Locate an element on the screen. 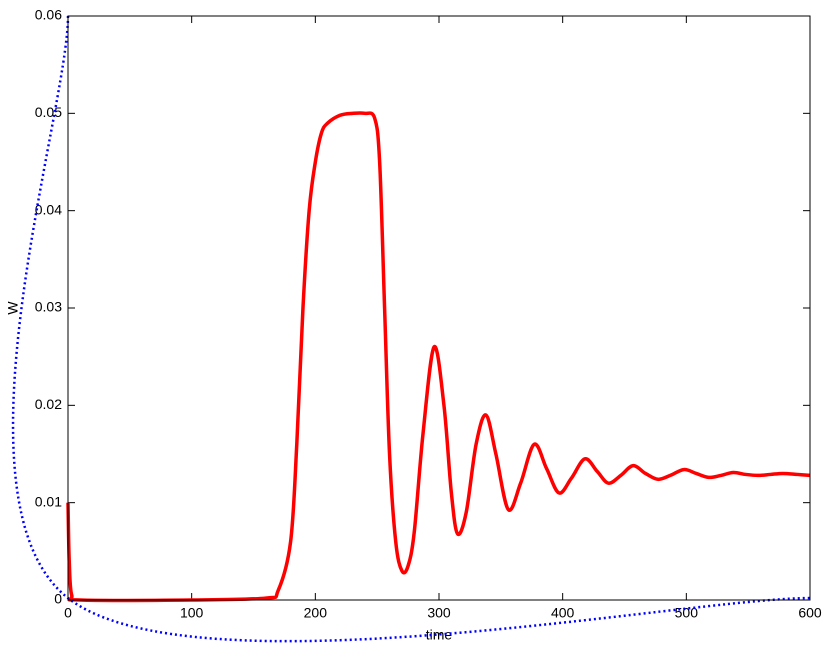  x-axis-label: time is located at coordinates (439, 635).